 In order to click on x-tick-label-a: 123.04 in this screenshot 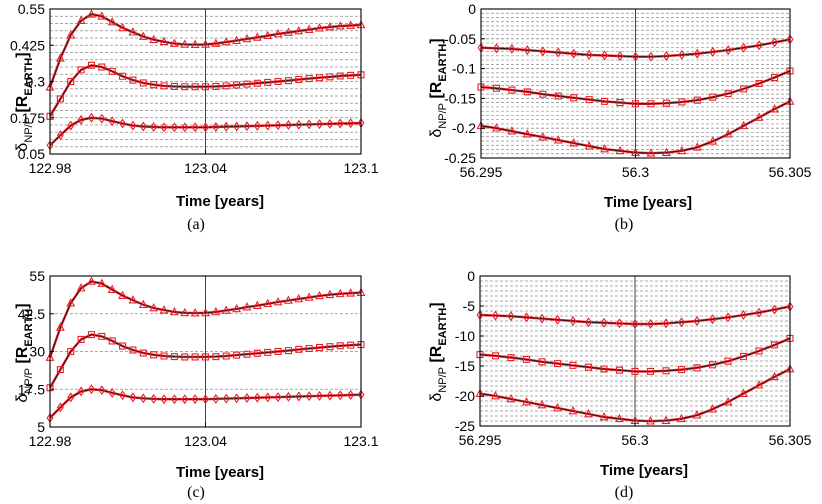, I will do `click(205, 168)`.